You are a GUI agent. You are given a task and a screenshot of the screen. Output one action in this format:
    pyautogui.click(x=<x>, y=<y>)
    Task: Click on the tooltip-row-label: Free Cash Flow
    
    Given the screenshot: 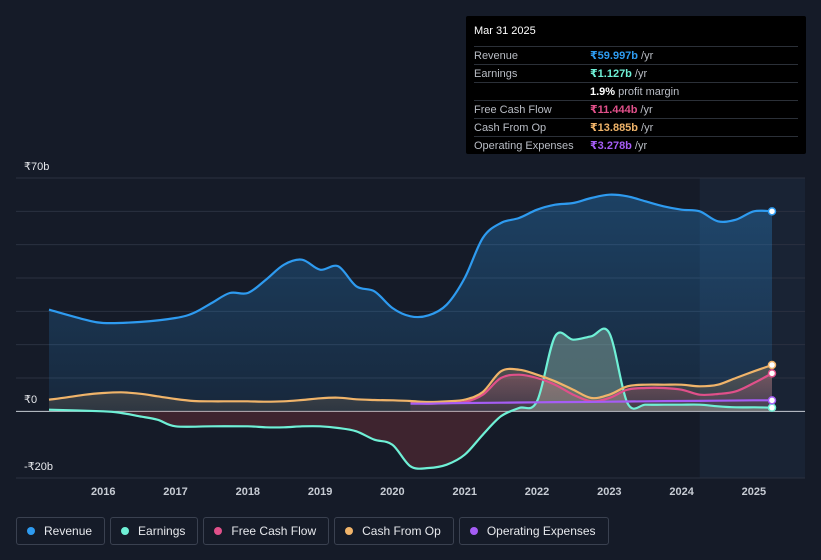 What is the action you would take?
    pyautogui.click(x=513, y=109)
    